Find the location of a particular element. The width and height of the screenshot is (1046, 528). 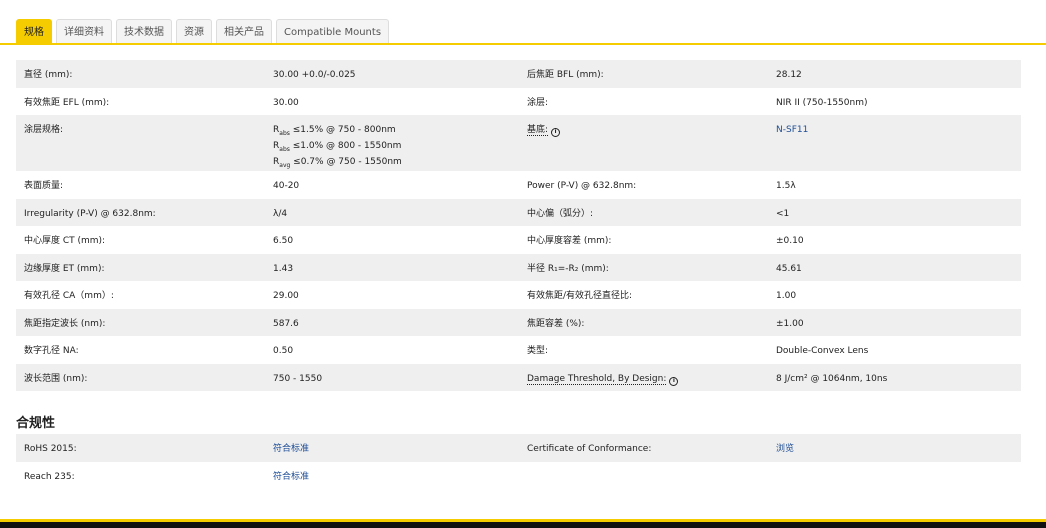

value-link: 浏览 is located at coordinates (785, 449).